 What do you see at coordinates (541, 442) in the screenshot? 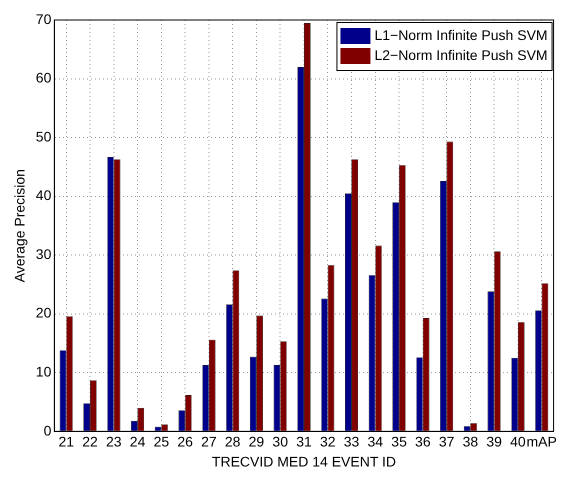
I see `x-tick-label: mAP` at bounding box center [541, 442].